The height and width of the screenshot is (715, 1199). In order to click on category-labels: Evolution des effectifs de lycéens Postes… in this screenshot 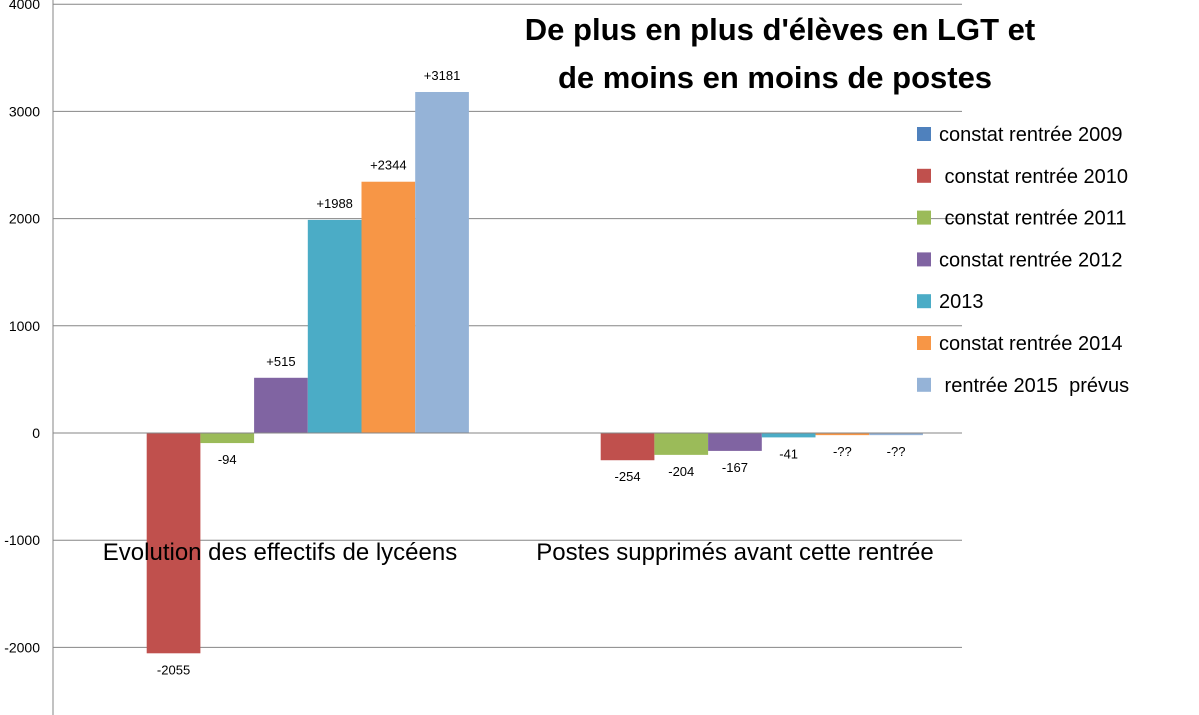, I will do `click(518, 552)`.